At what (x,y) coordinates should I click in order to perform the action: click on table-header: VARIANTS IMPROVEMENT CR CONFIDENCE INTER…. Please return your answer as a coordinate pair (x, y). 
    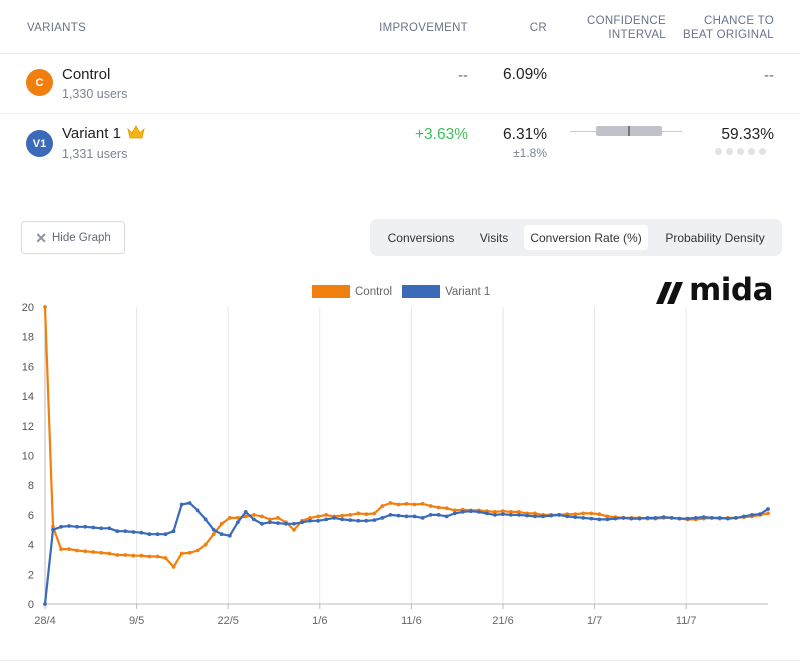
    Looking at the image, I should click on (400, 27).